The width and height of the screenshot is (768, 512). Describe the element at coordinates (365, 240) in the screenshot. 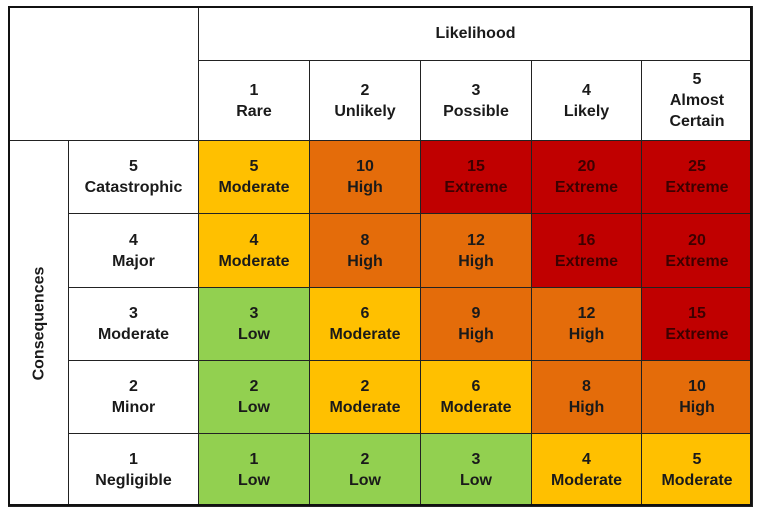

I see `risk-score: 8` at that location.